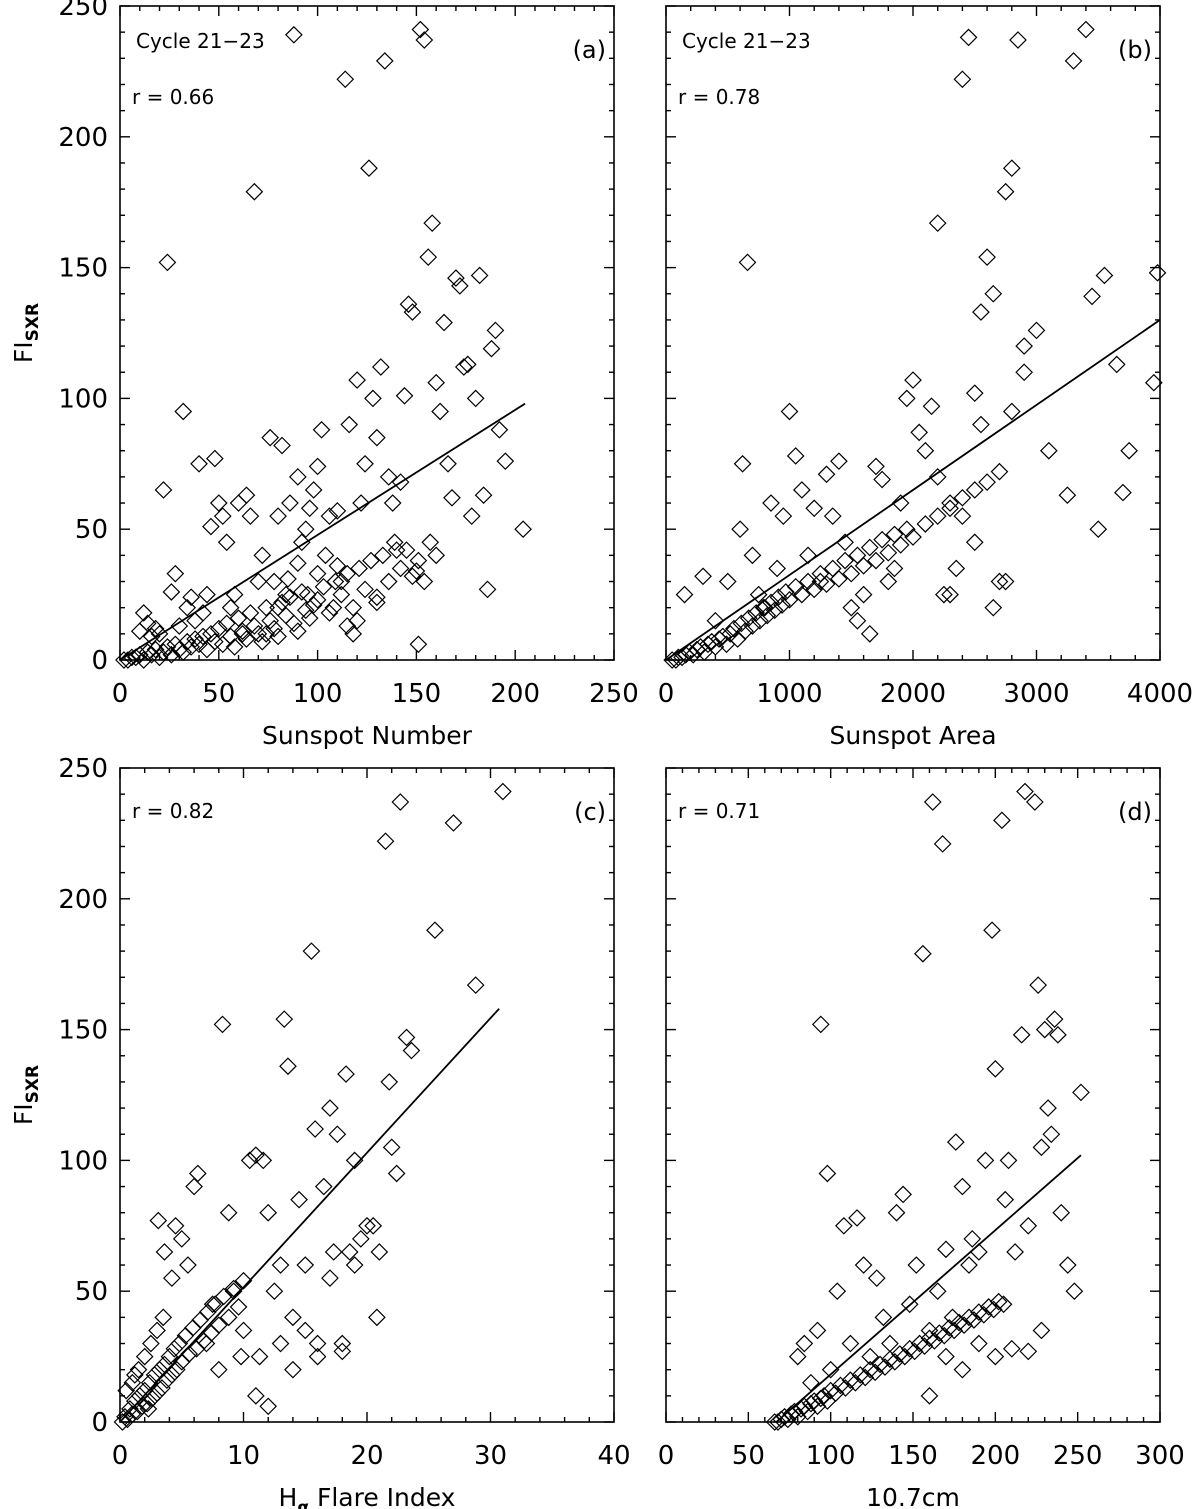 The height and width of the screenshot is (1509, 1200). Describe the element at coordinates (83, 269) in the screenshot. I see `y-tick-label-a: 150` at that location.